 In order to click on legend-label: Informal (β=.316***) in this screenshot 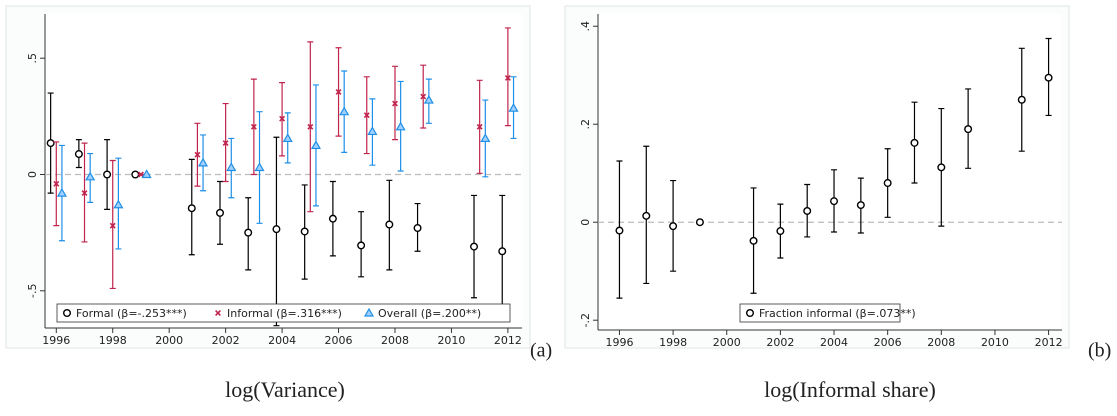, I will do `click(284, 313)`.